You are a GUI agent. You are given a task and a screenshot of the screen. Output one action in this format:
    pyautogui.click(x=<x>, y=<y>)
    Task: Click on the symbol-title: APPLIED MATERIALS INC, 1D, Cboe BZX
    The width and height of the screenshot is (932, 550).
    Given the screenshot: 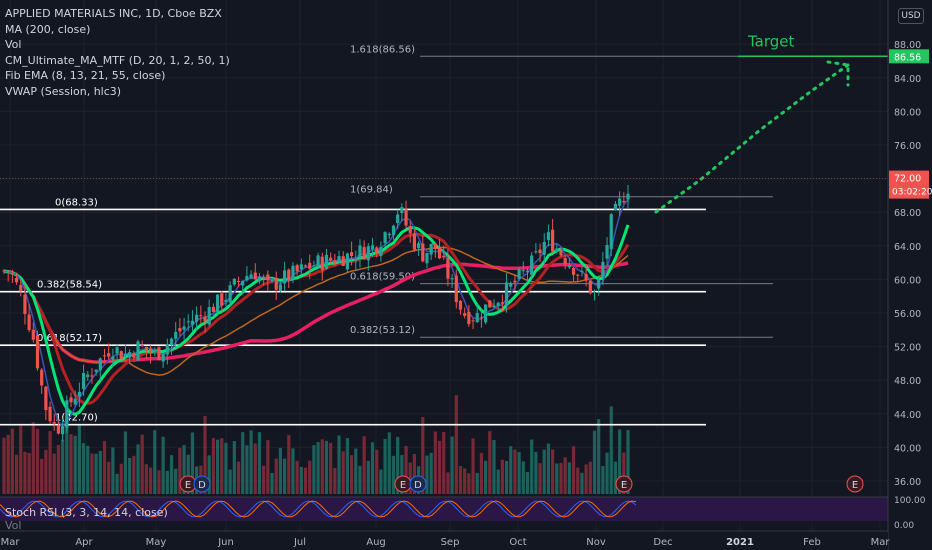 What is the action you would take?
    pyautogui.click(x=113, y=13)
    